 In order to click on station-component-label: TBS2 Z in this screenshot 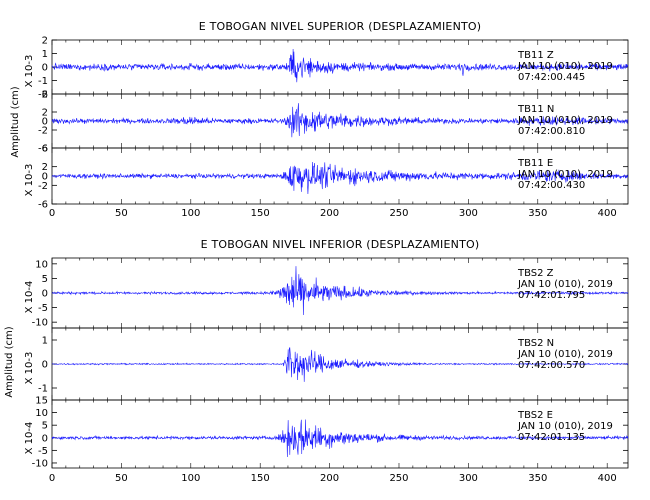, I will do `click(535, 273)`.